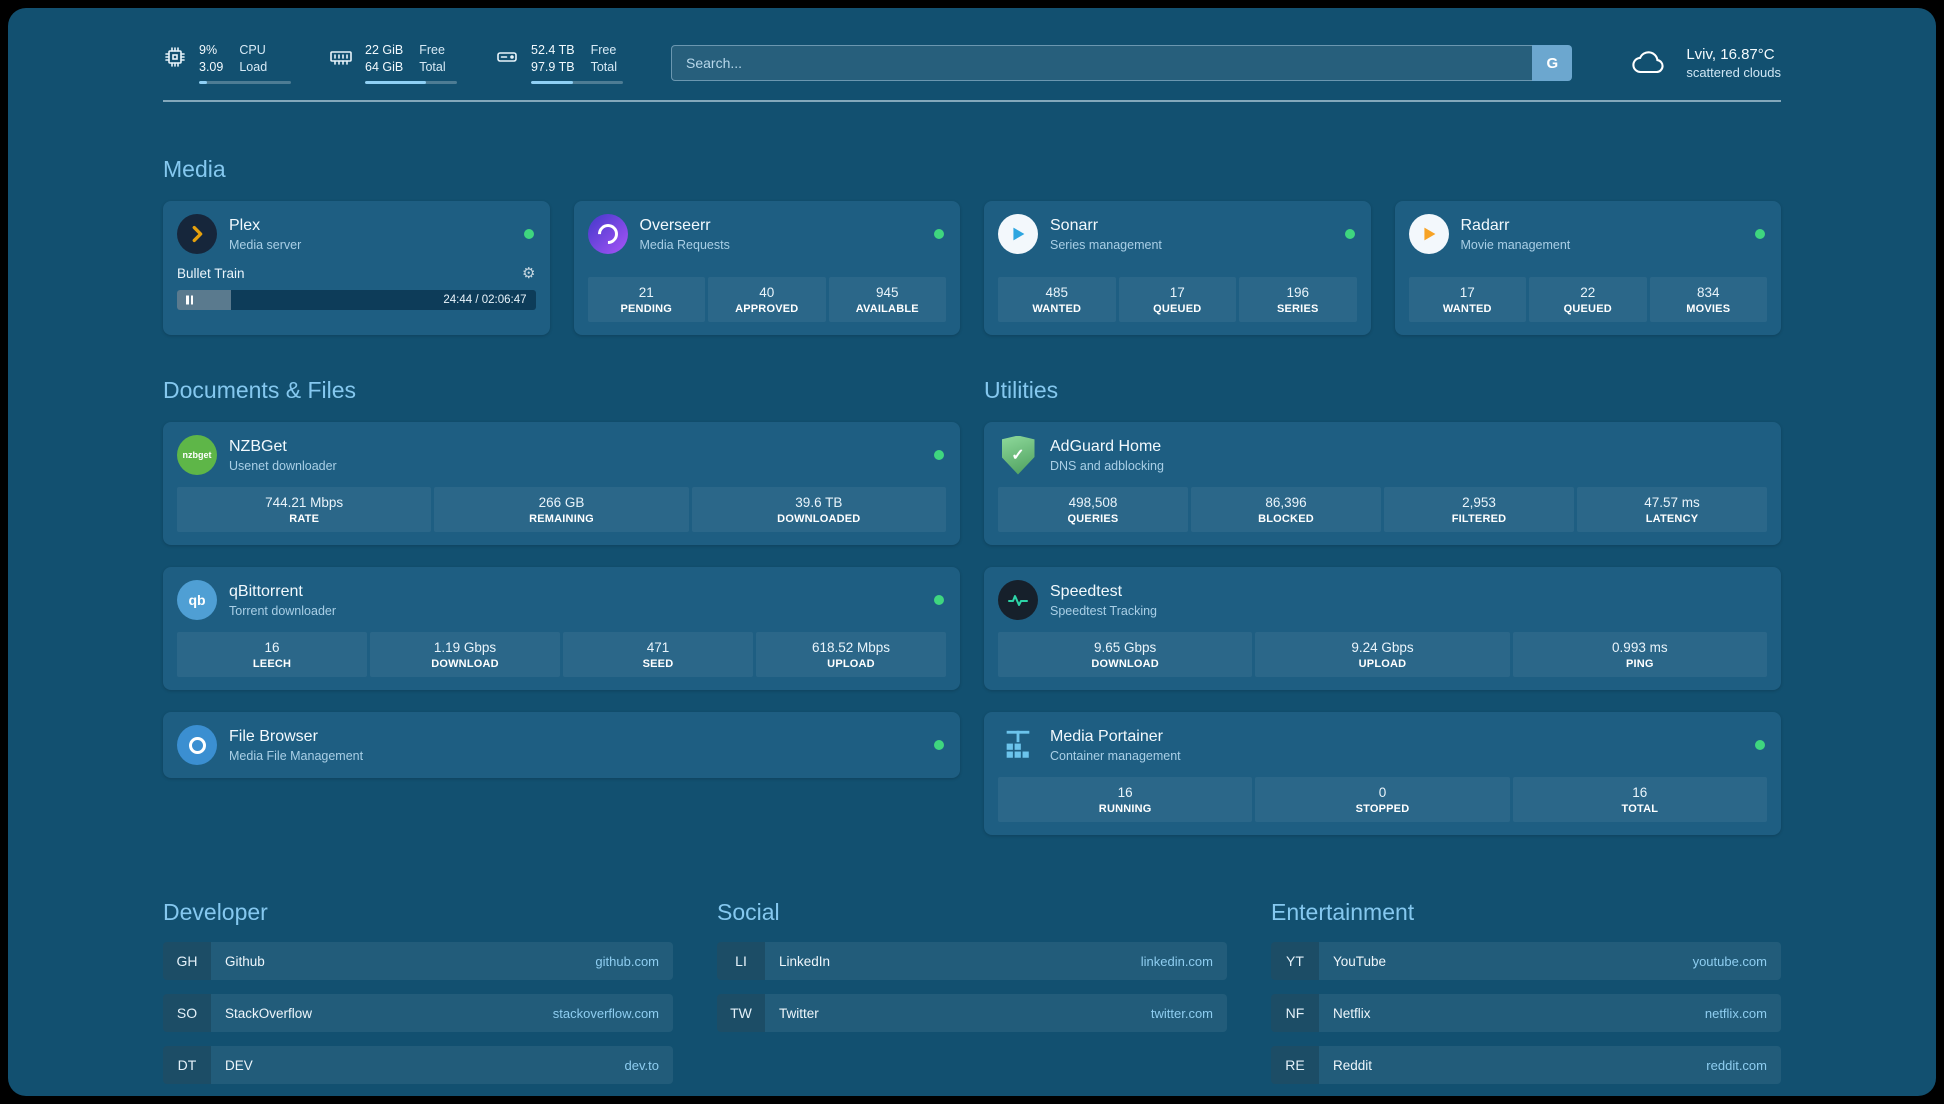 The image size is (1944, 1104). I want to click on stat-value: 16, so click(272, 647).